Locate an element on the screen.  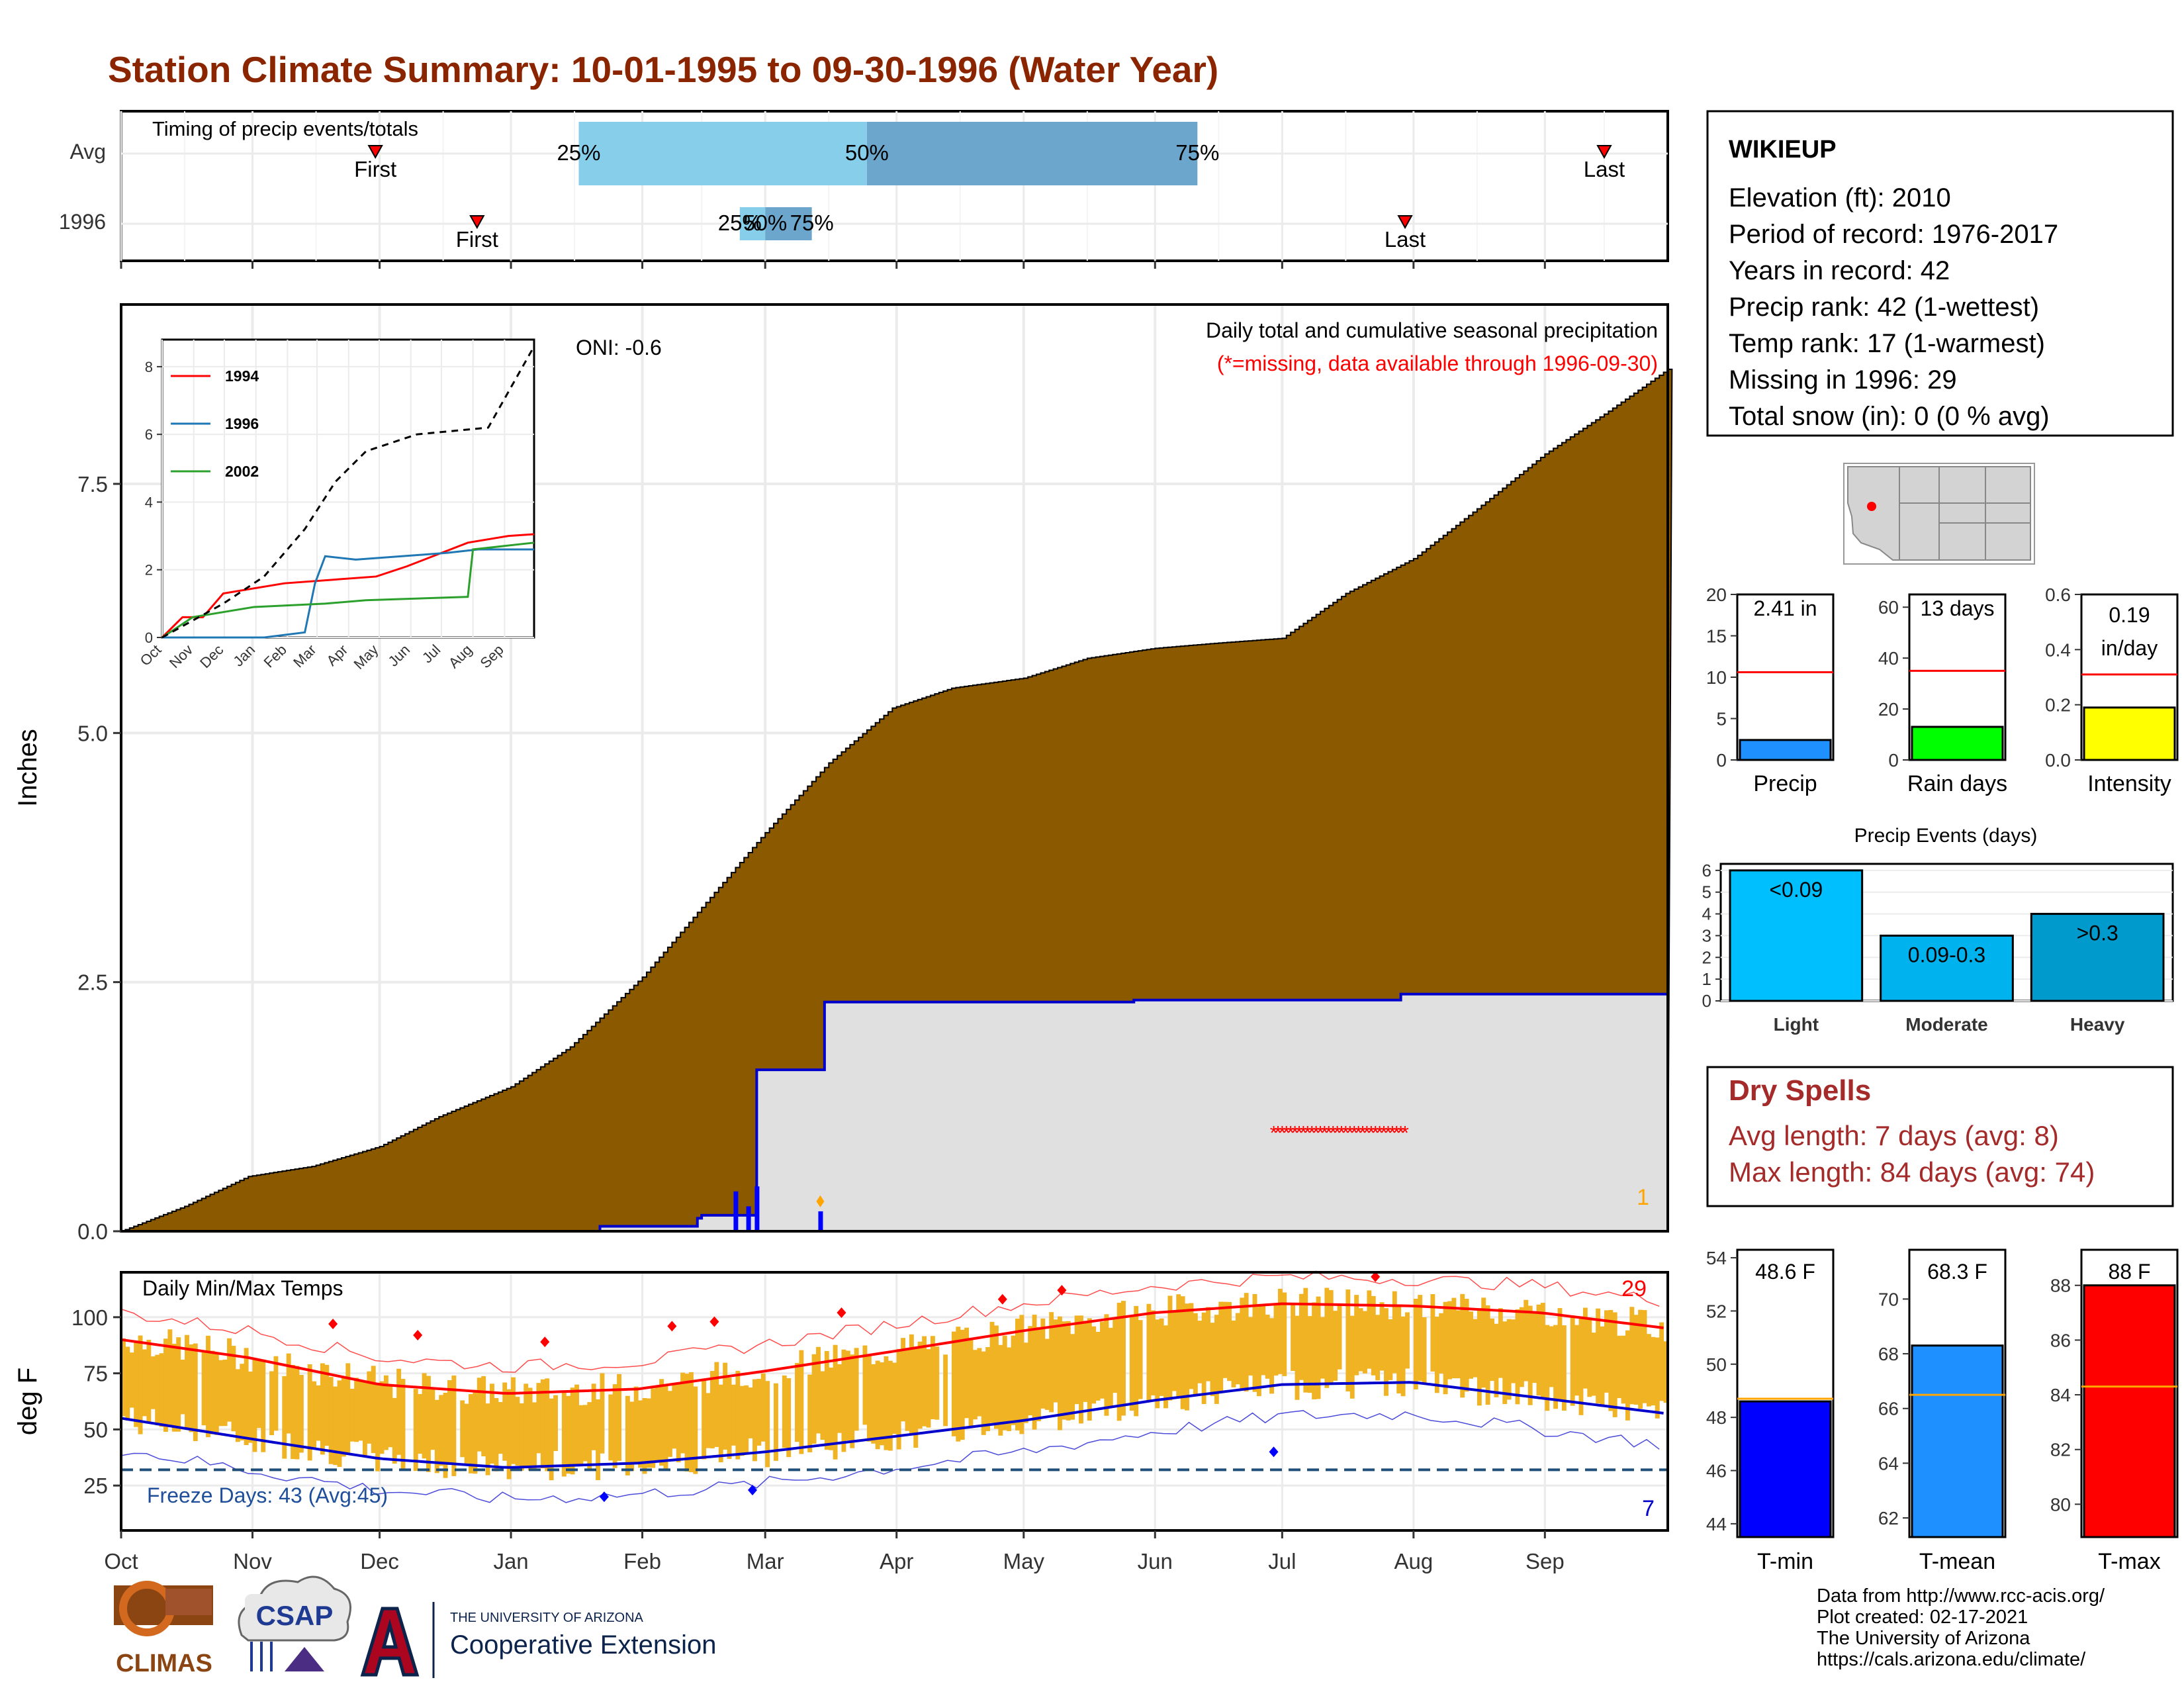
station-line-period: Period of record: 1976-2017 is located at coordinates (1894, 234).